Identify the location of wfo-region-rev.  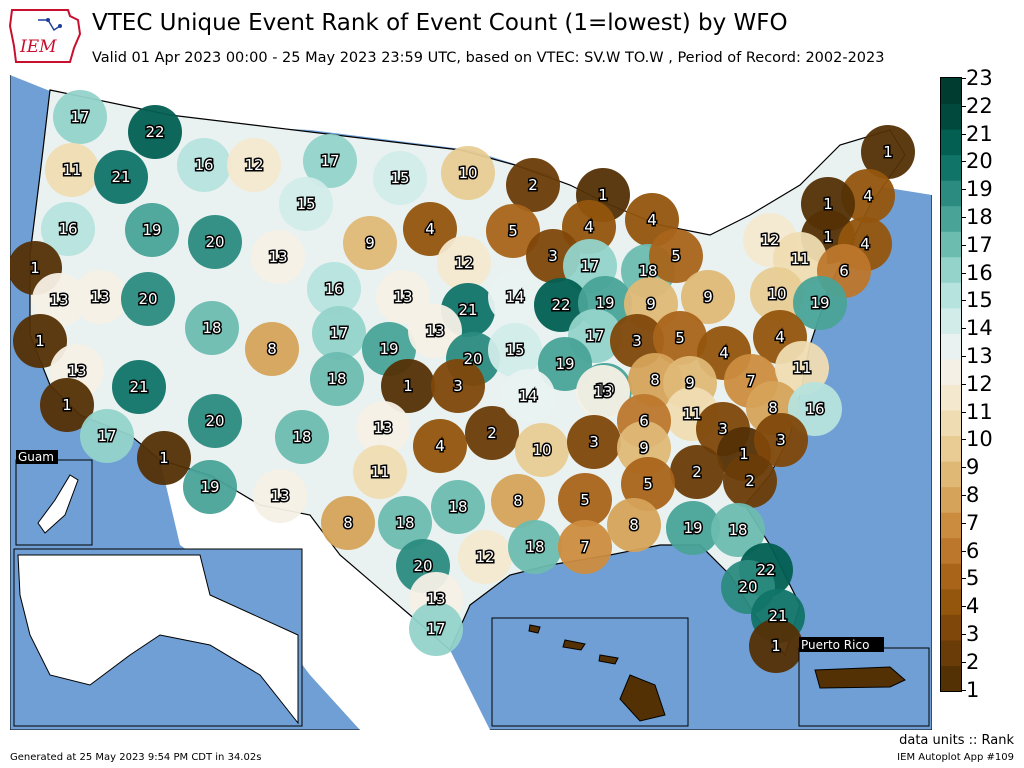
(40, 341).